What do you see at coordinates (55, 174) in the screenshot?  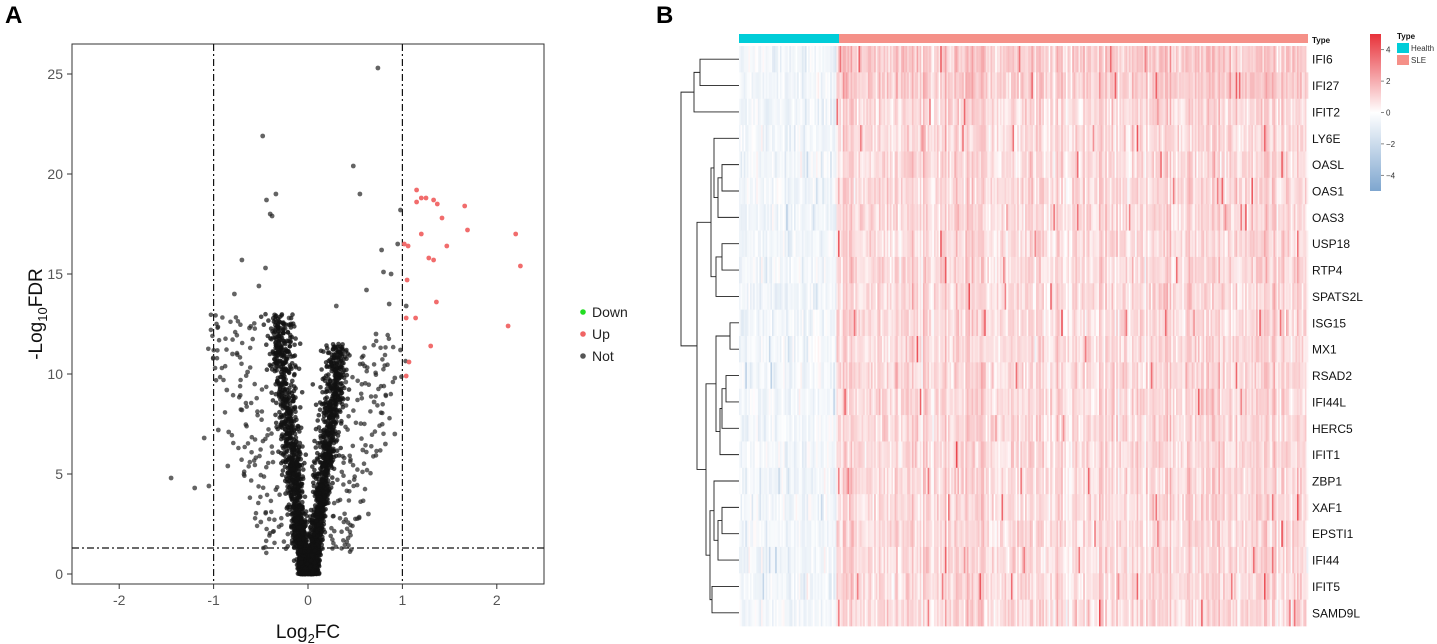 I see `y-tick-label: 20` at bounding box center [55, 174].